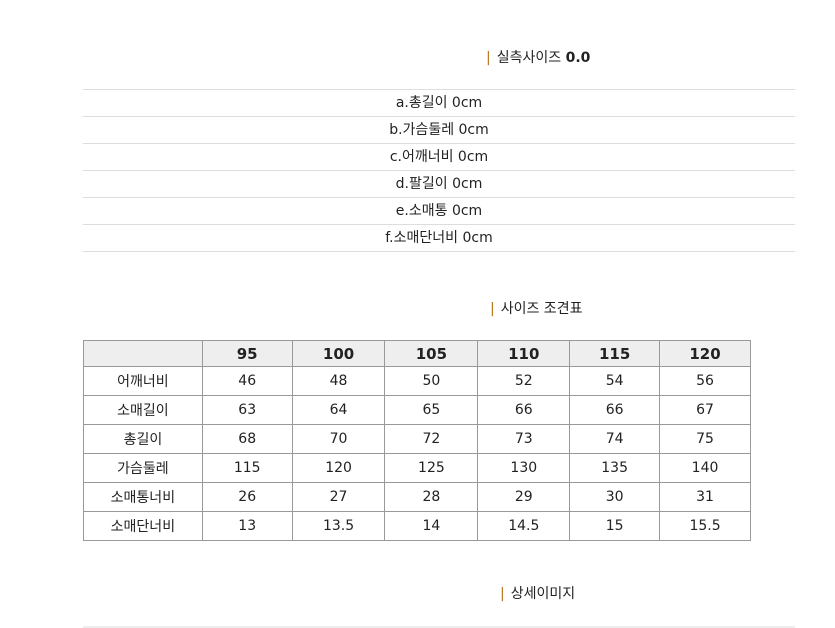  Describe the element at coordinates (338, 410) in the screenshot. I see `table-cell: 64` at that location.